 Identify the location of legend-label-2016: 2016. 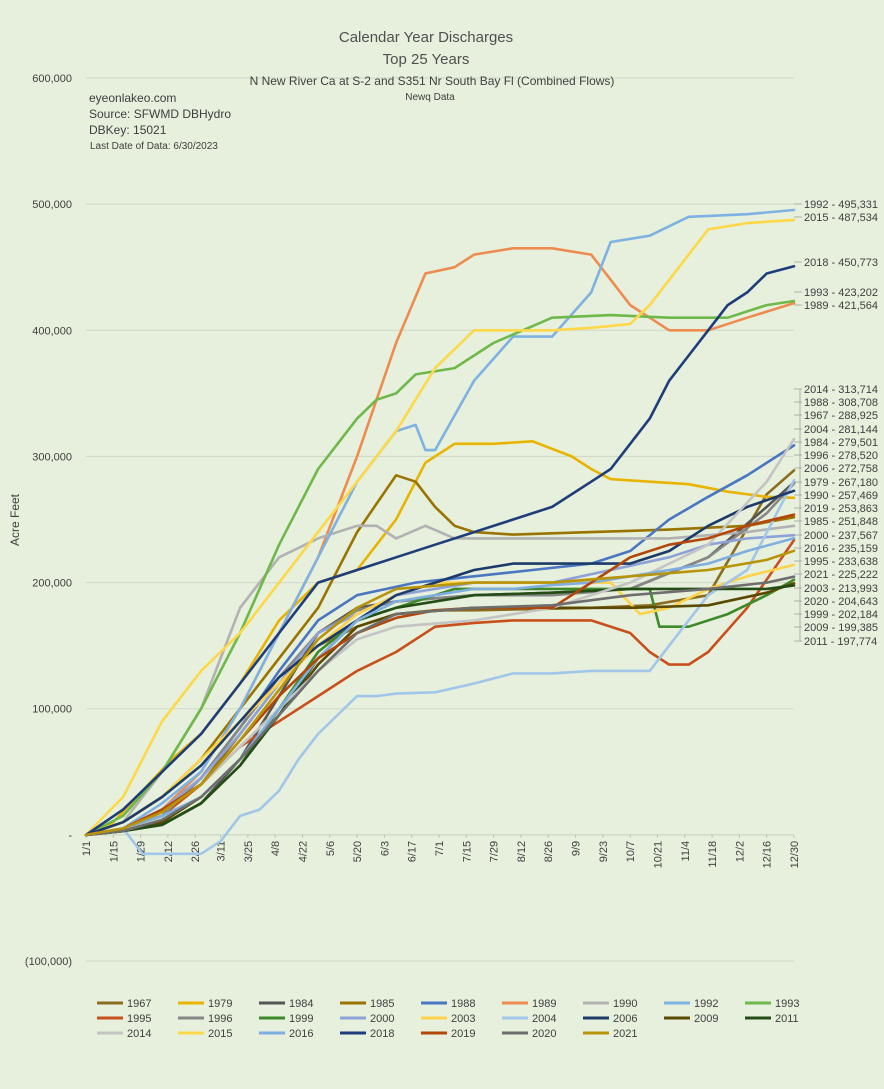
(301, 1034).